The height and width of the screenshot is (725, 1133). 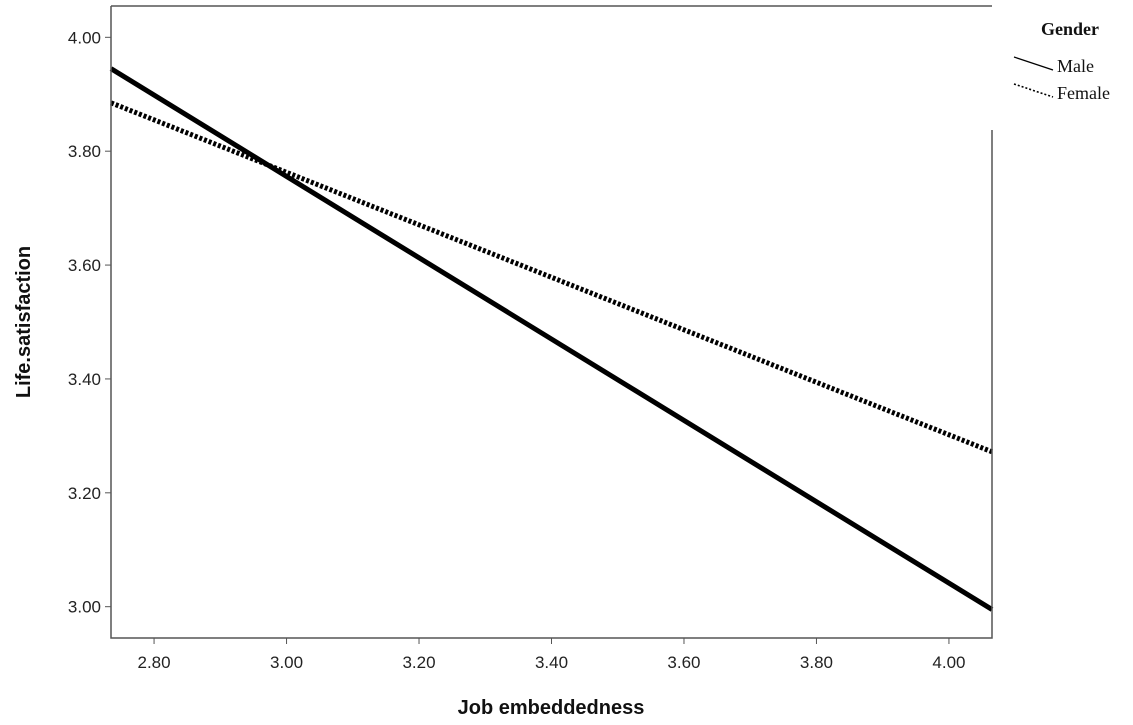 What do you see at coordinates (1033, 90) in the screenshot?
I see `legend-swatch-female` at bounding box center [1033, 90].